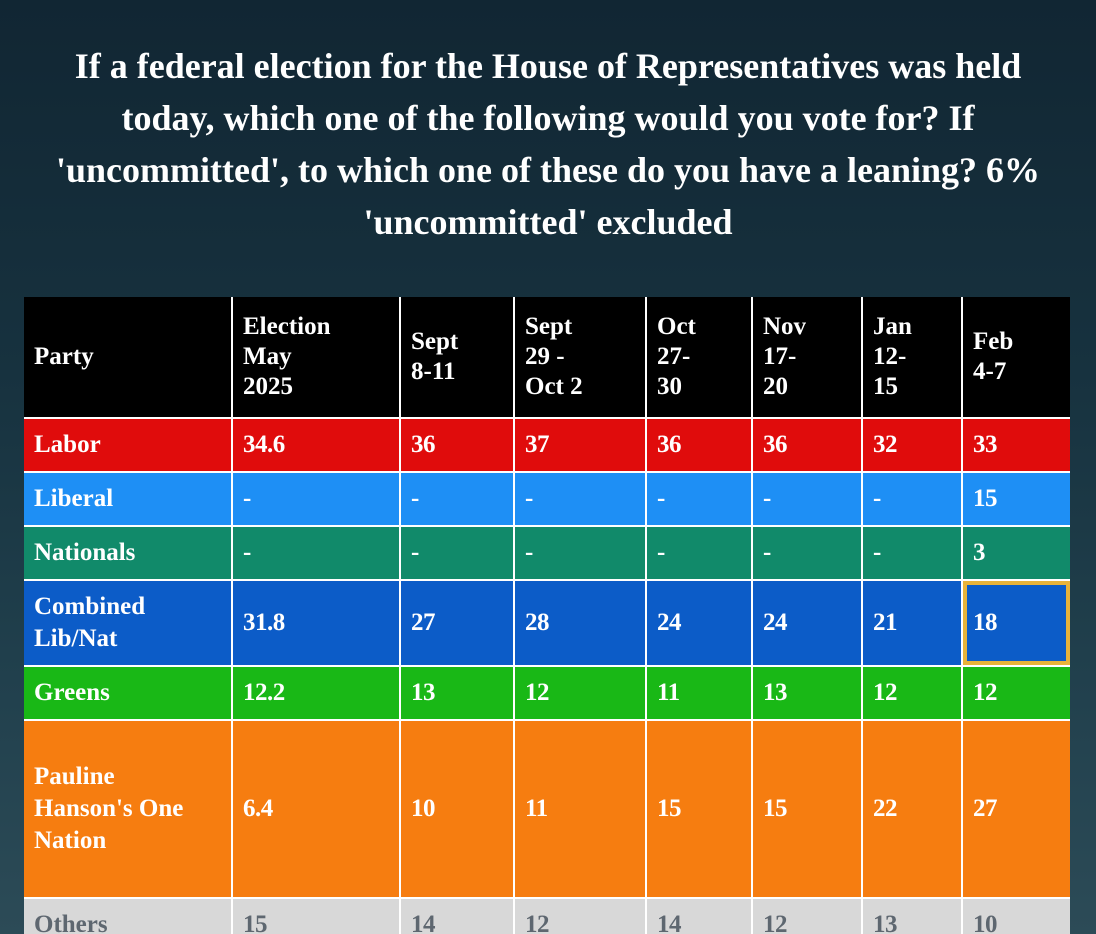 The height and width of the screenshot is (934, 1096). I want to click on value-cell: 33, so click(1015, 445).